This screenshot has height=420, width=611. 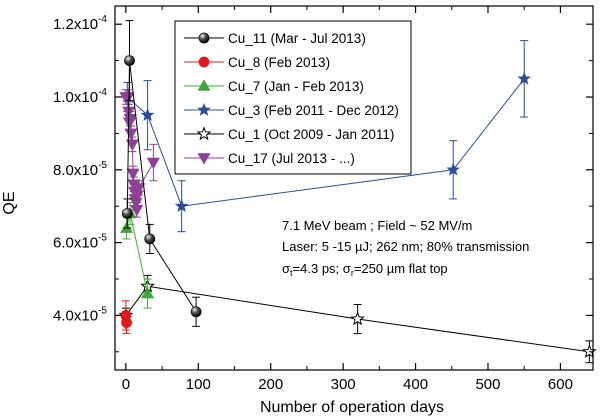 What do you see at coordinates (80, 242) in the screenshot?
I see `y-tick-label: 6.0x10⁻⁵` at bounding box center [80, 242].